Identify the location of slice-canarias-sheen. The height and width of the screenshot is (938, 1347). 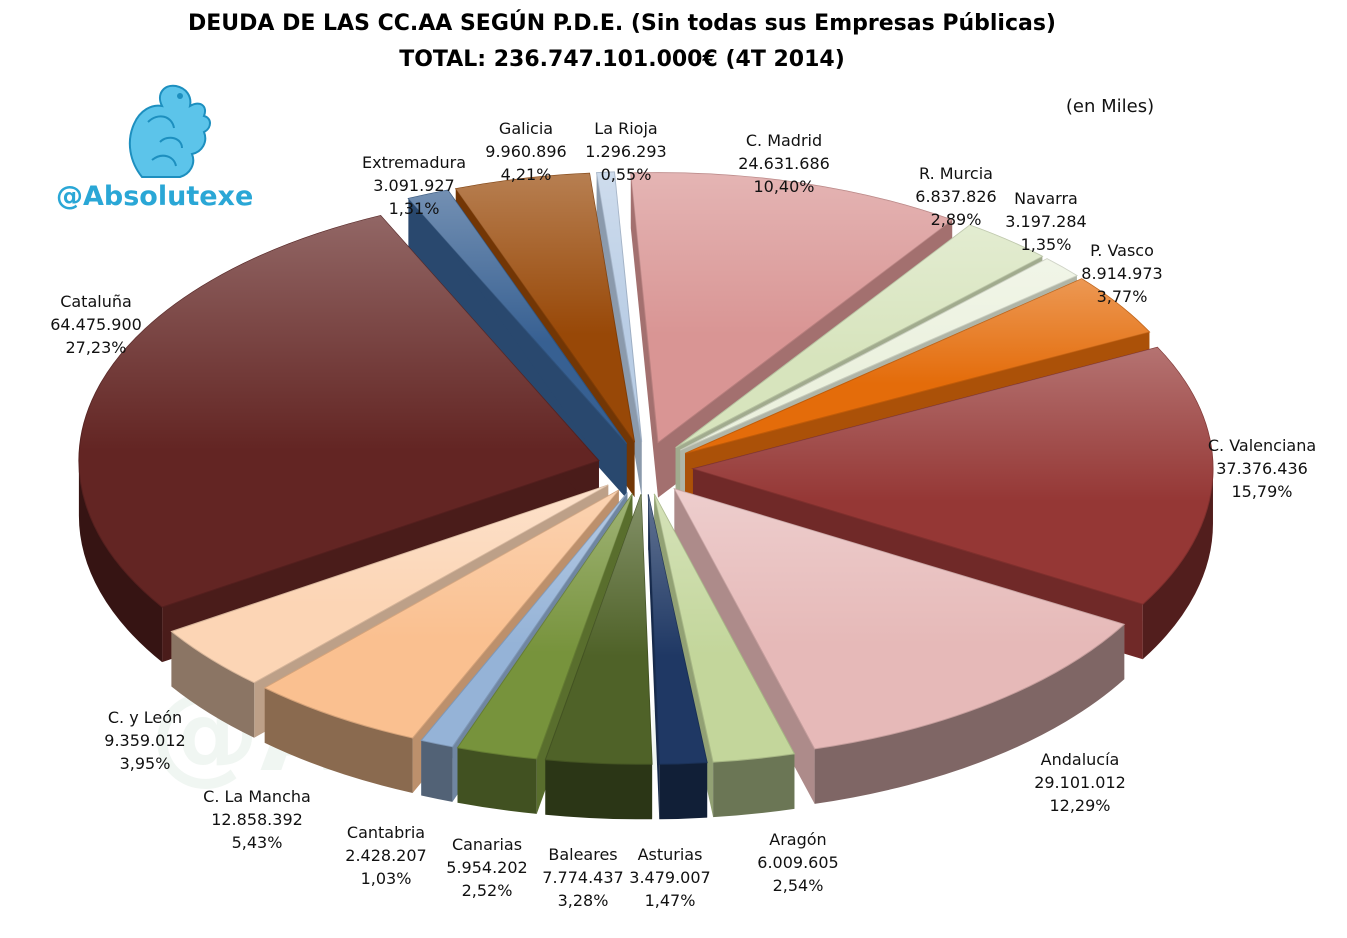
(545, 626).